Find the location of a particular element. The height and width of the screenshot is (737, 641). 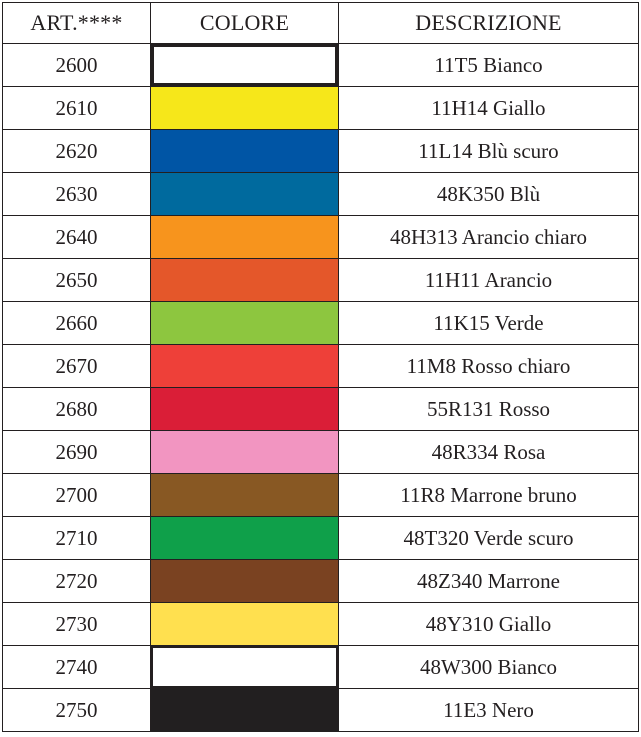

header-color: COLORE is located at coordinates (244, 23).